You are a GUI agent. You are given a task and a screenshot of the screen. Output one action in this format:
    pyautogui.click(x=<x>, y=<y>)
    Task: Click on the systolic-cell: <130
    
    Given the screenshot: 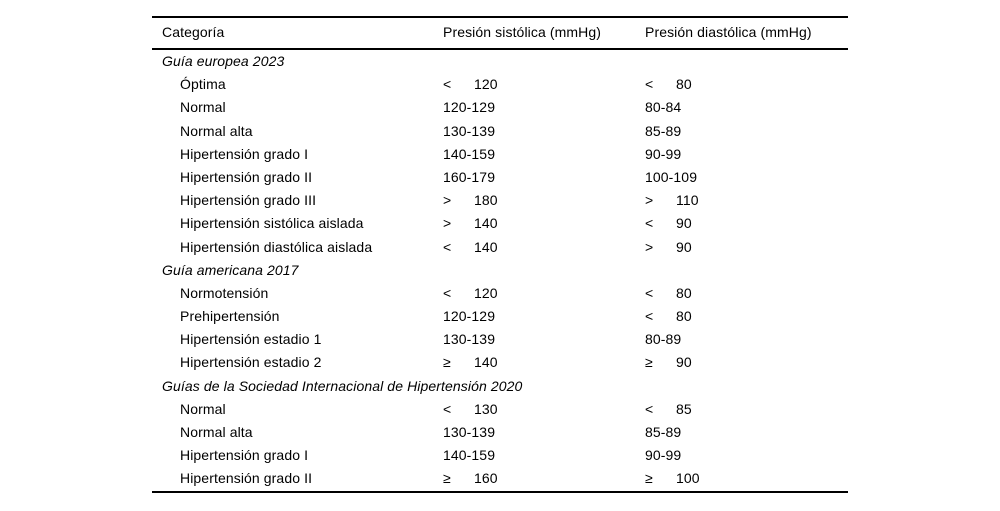 What is the action you would take?
    pyautogui.click(x=470, y=409)
    